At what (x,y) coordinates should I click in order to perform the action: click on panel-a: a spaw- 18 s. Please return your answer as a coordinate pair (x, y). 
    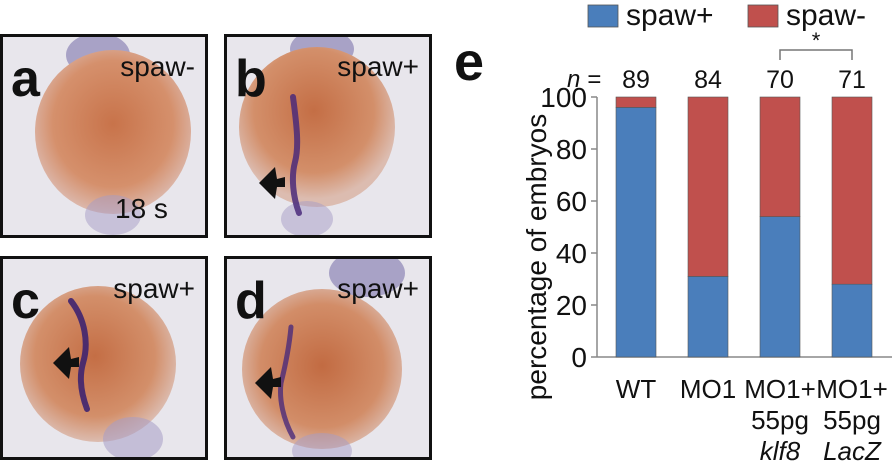
    Looking at the image, I should click on (104, 136).